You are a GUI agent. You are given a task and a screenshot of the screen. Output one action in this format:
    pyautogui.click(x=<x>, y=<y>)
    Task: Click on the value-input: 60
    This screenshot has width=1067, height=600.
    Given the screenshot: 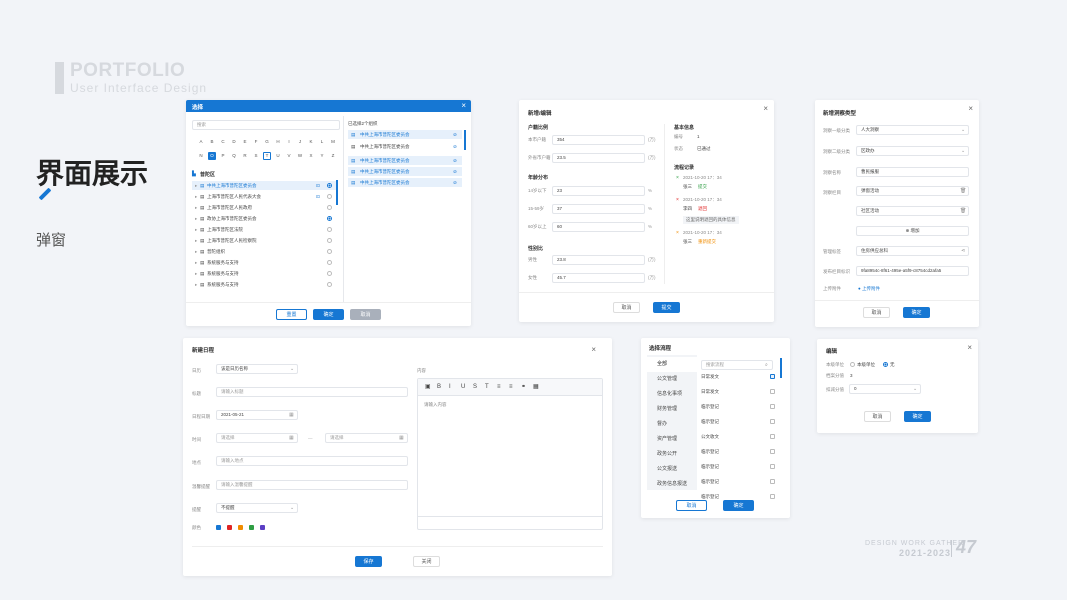 What is the action you would take?
    pyautogui.click(x=598, y=227)
    